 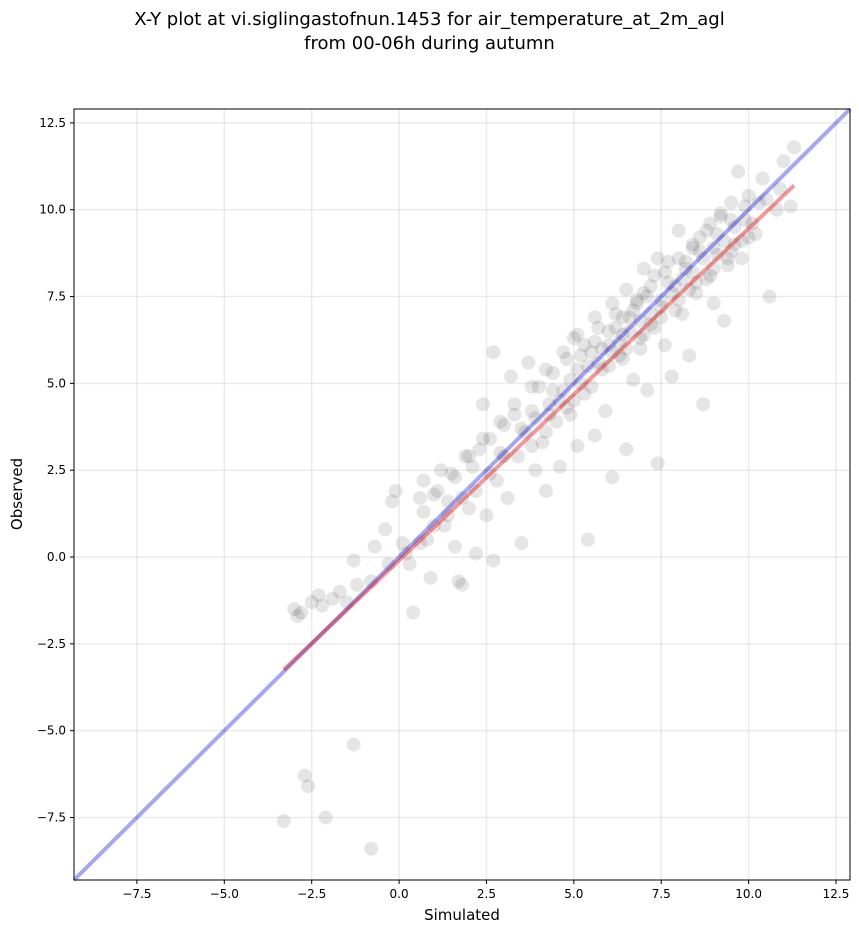 I want to click on y-tick-label: −5.0, so click(x=51, y=731).